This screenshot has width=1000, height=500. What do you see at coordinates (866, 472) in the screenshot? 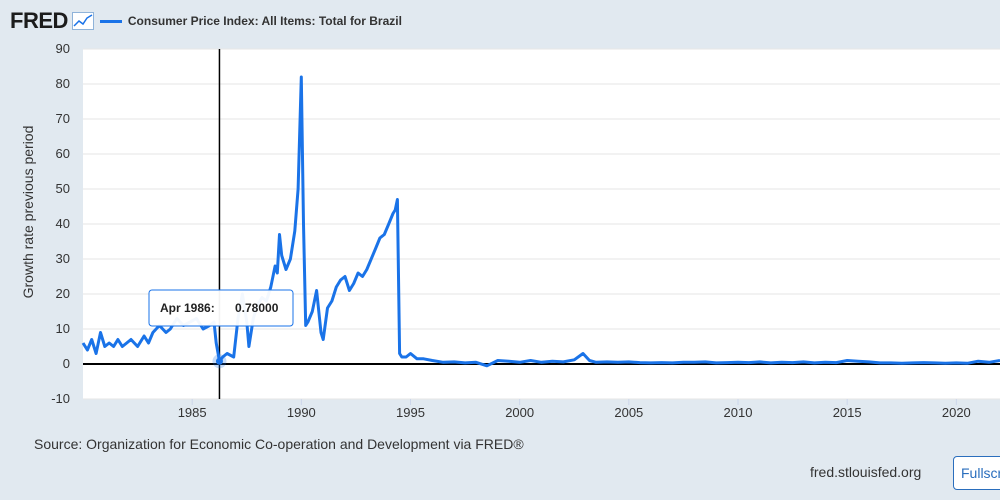
I see `site-link: fred.stlouisfed.org` at bounding box center [866, 472].